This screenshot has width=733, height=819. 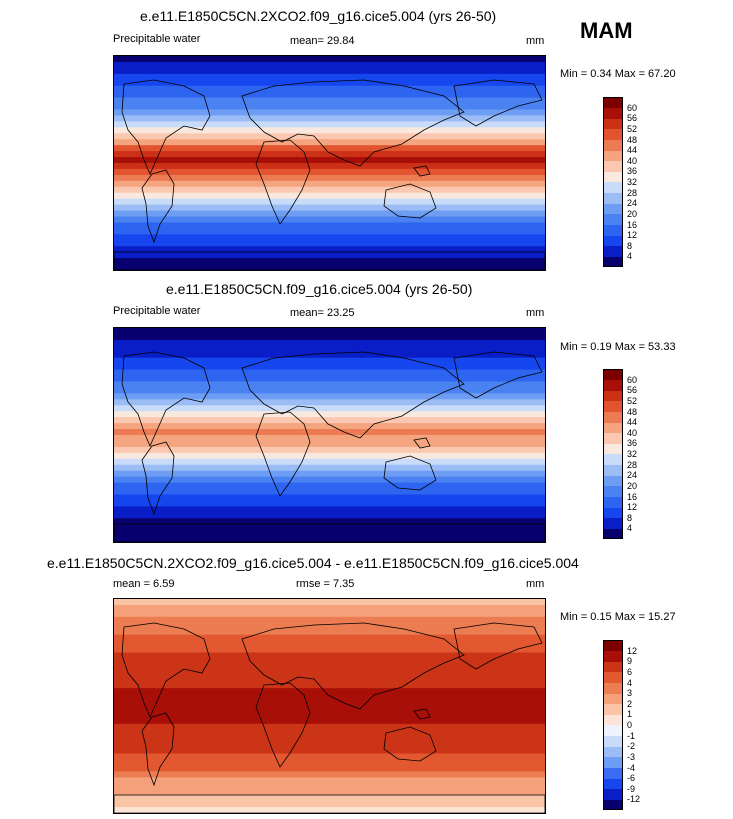 I want to click on colorbar-tick-label: 32, so click(x=632, y=454).